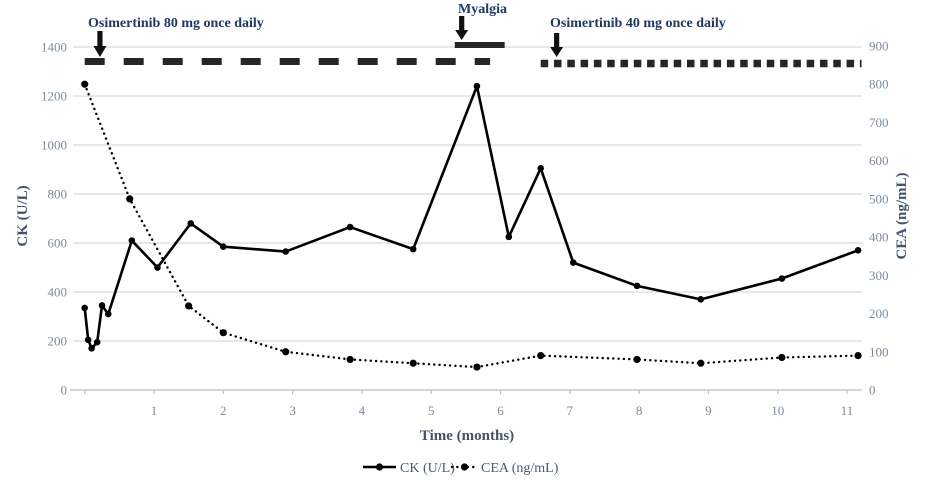 This screenshot has height=485, width=934. I want to click on myalgia-down-arrow-icon, so click(462, 28).